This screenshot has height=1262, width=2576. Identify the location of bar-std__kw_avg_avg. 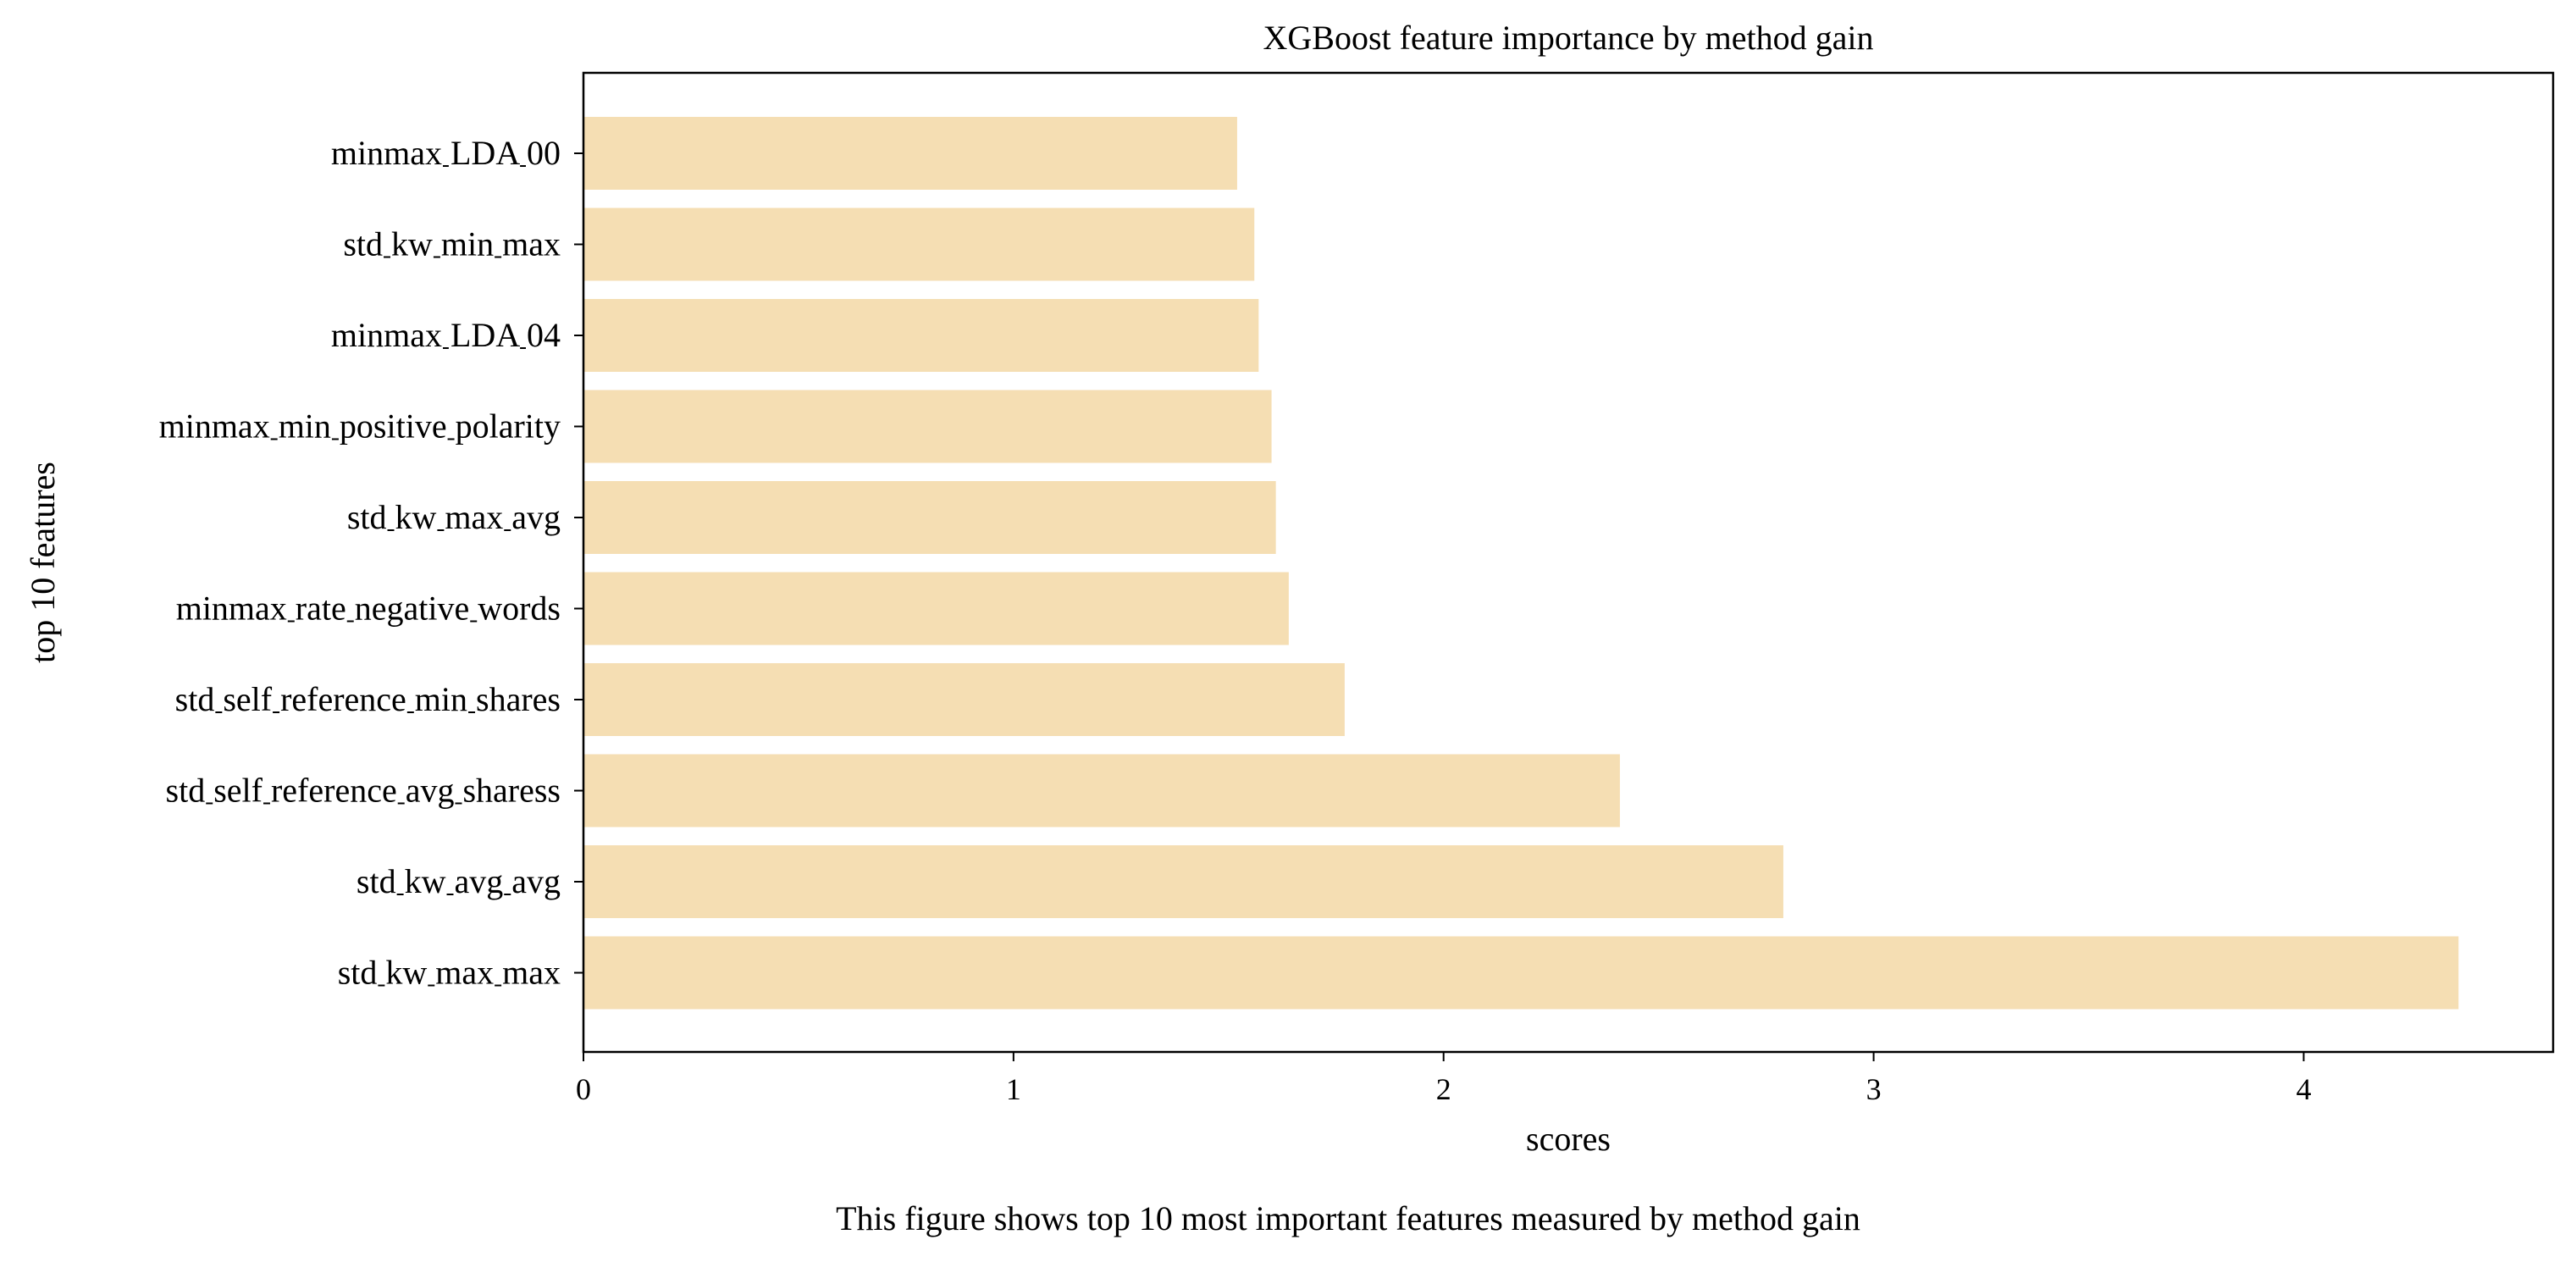
(1183, 881).